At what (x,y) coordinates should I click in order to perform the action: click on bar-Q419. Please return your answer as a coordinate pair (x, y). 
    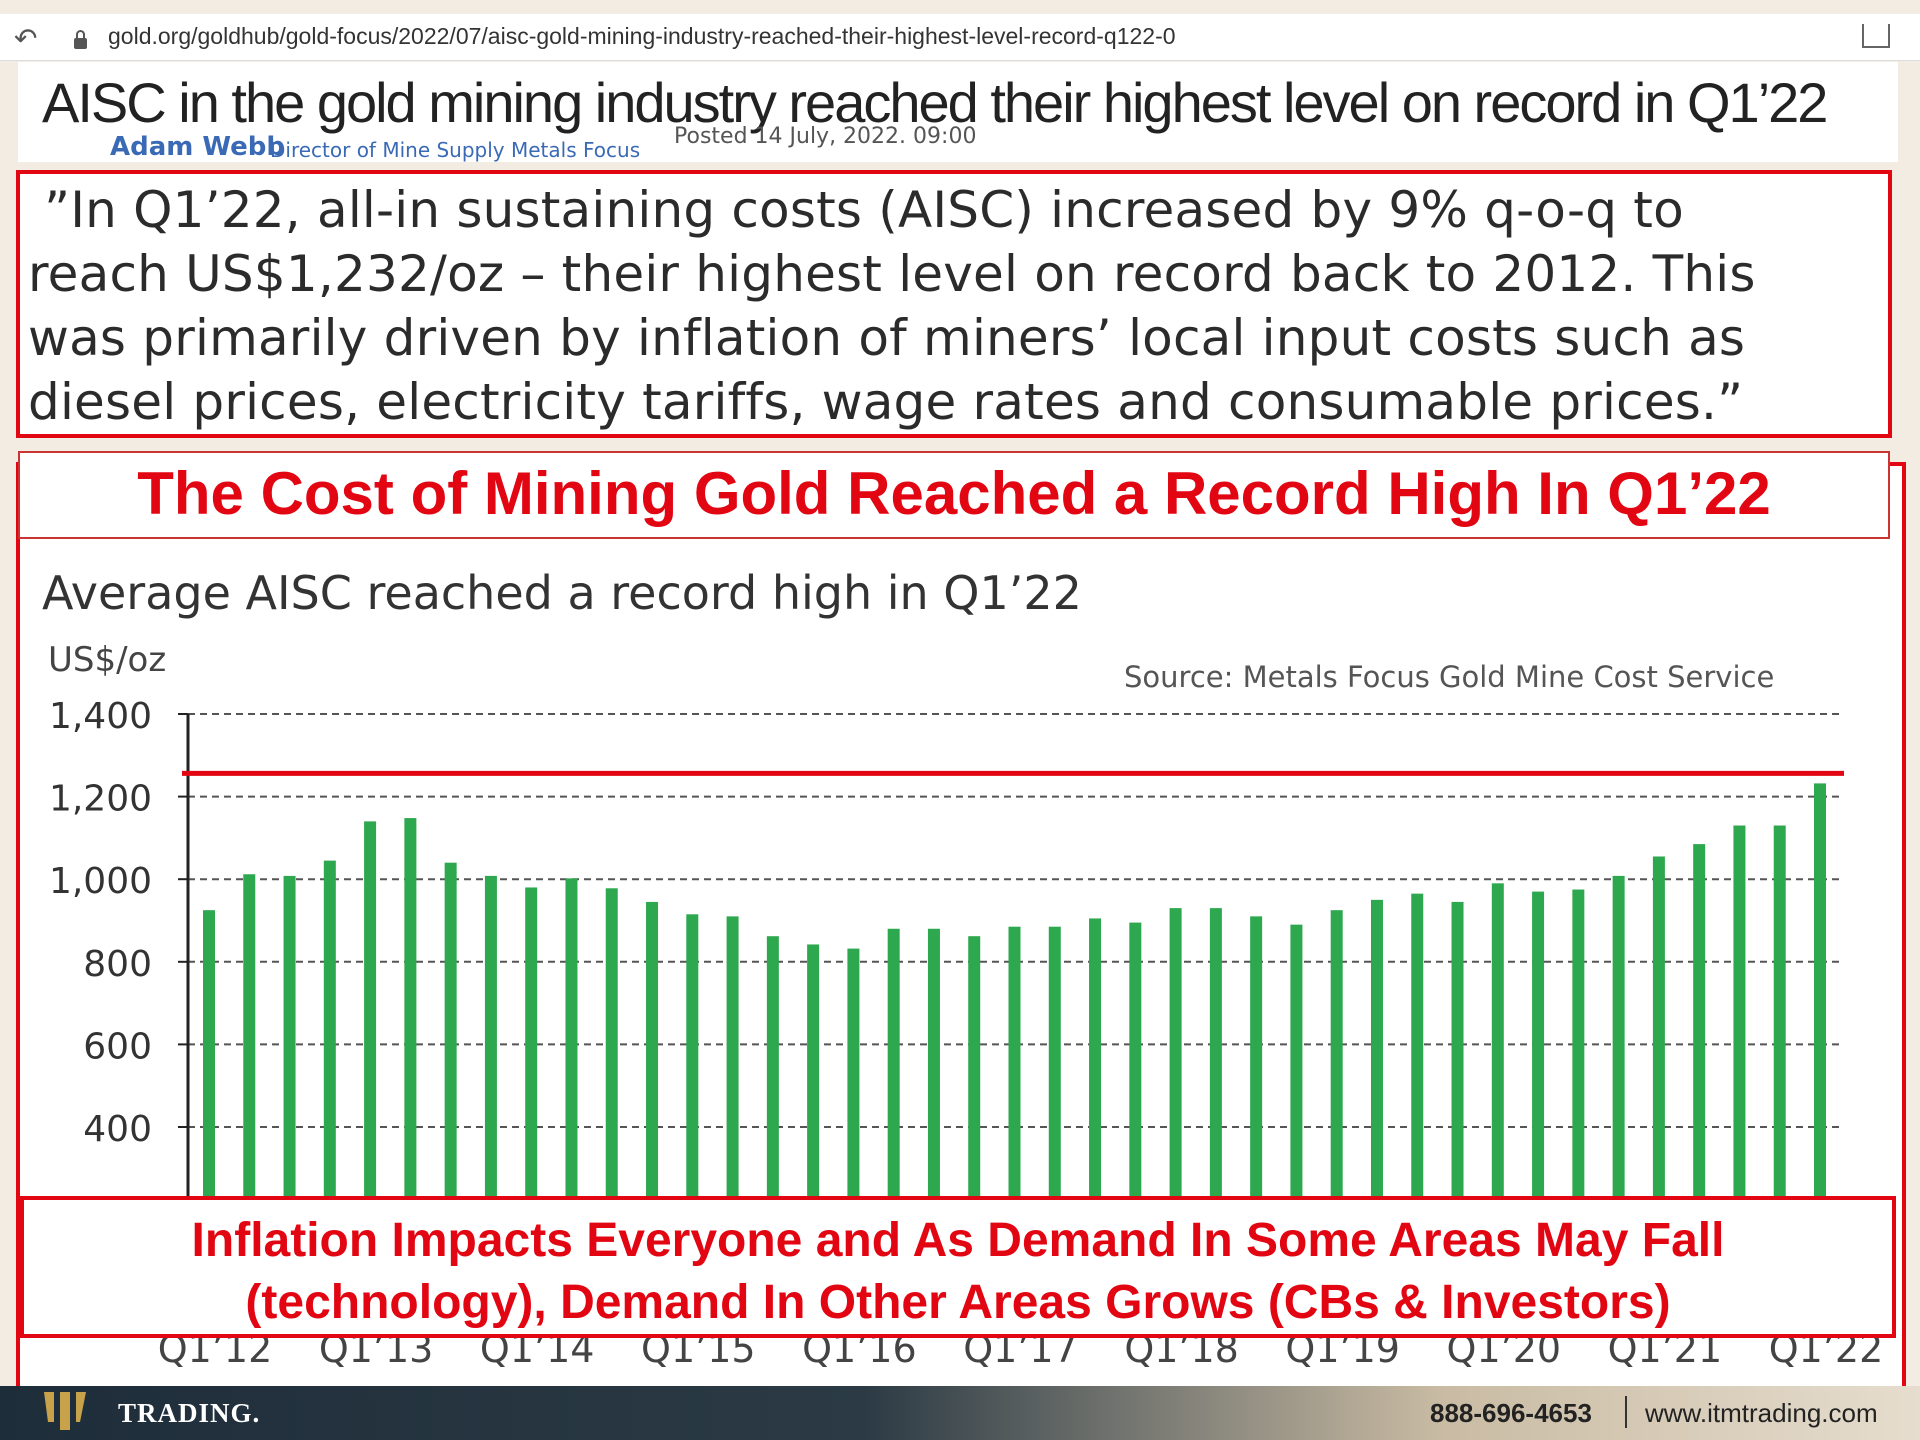
    Looking at the image, I should click on (1457, 1097).